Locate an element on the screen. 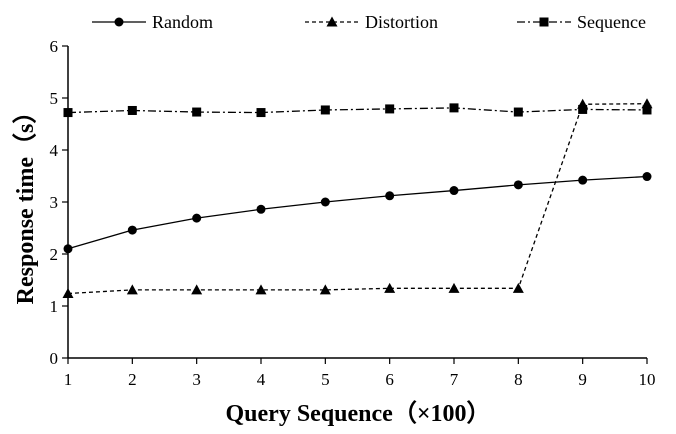  series-line-random is located at coordinates (357, 212).